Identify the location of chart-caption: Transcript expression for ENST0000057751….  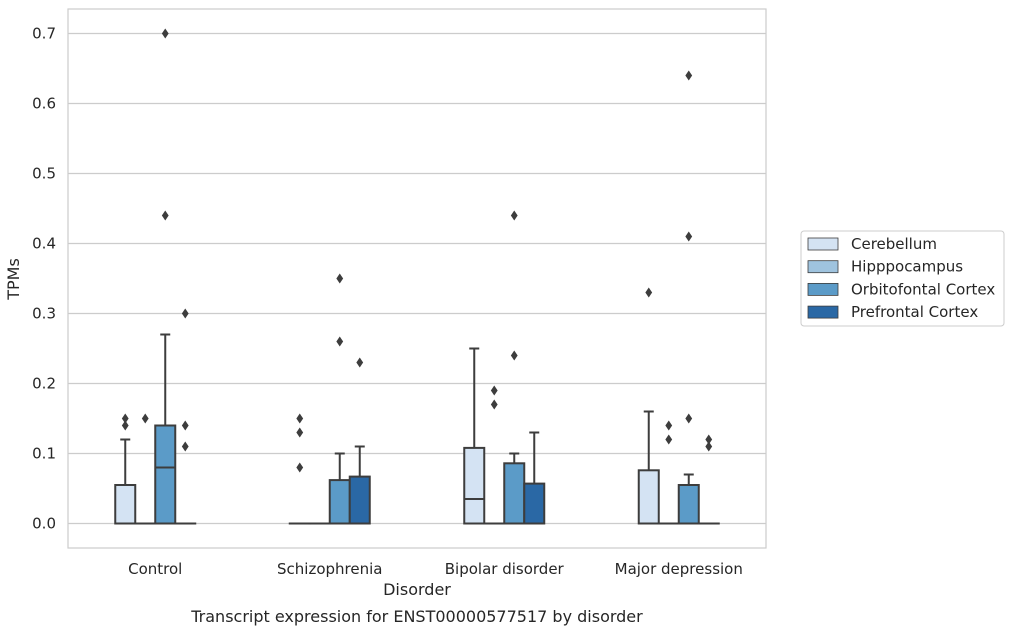
(416, 616).